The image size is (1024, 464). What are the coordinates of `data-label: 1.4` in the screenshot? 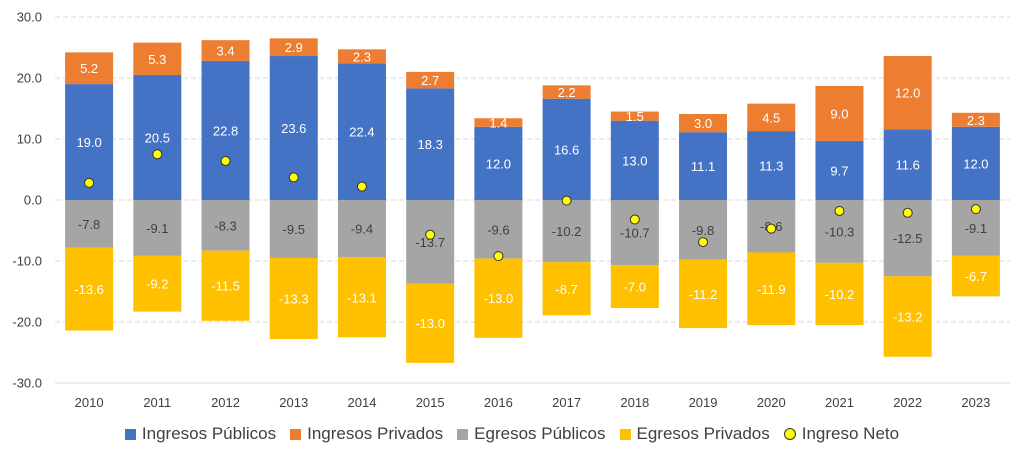 It's located at (498, 123).